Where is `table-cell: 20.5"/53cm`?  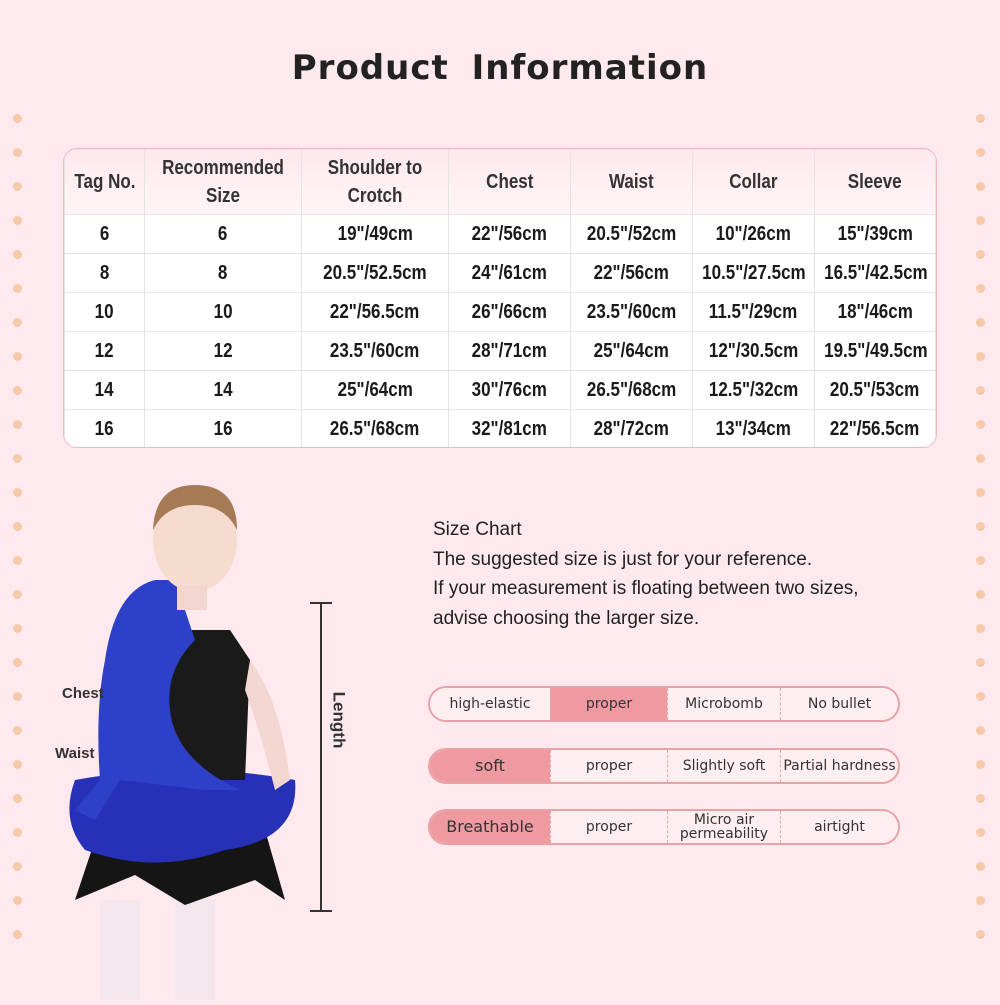
table-cell: 20.5"/53cm is located at coordinates (875, 390).